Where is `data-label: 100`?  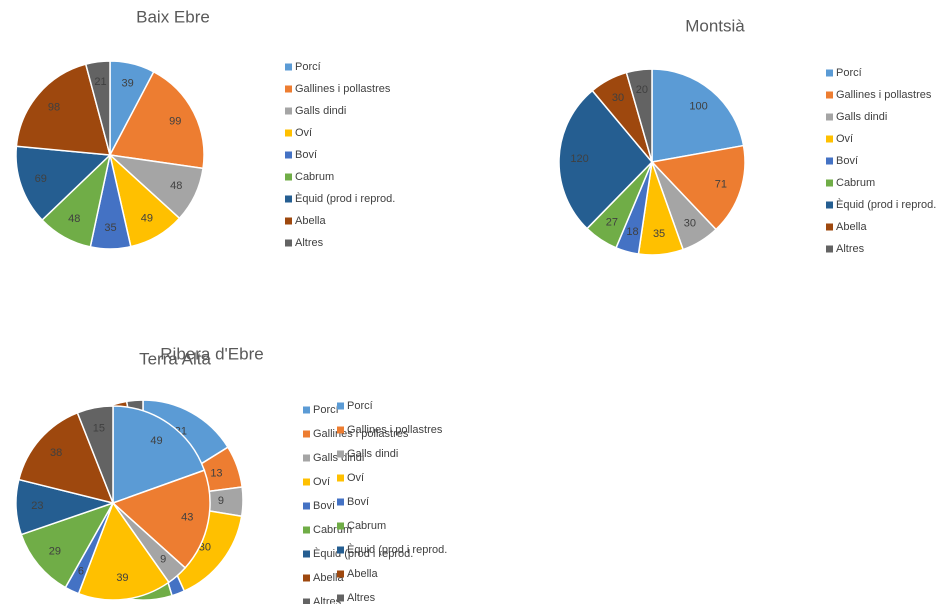
data-label: 100 is located at coordinates (698, 106).